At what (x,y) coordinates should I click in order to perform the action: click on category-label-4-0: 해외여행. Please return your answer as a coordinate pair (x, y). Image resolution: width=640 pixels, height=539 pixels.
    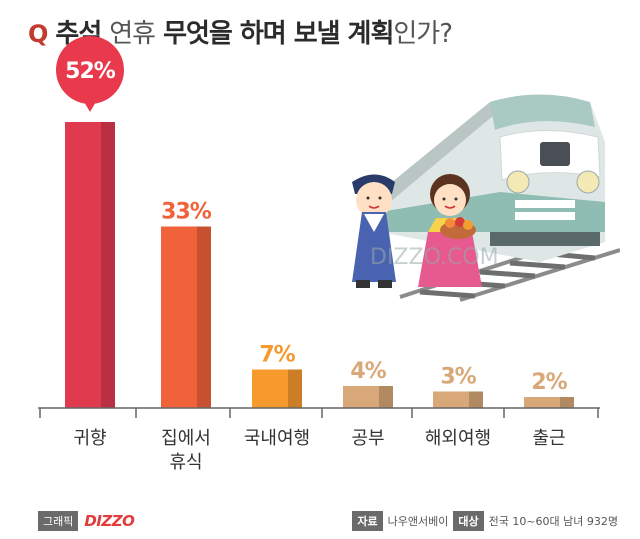
    Looking at the image, I should click on (458, 438).